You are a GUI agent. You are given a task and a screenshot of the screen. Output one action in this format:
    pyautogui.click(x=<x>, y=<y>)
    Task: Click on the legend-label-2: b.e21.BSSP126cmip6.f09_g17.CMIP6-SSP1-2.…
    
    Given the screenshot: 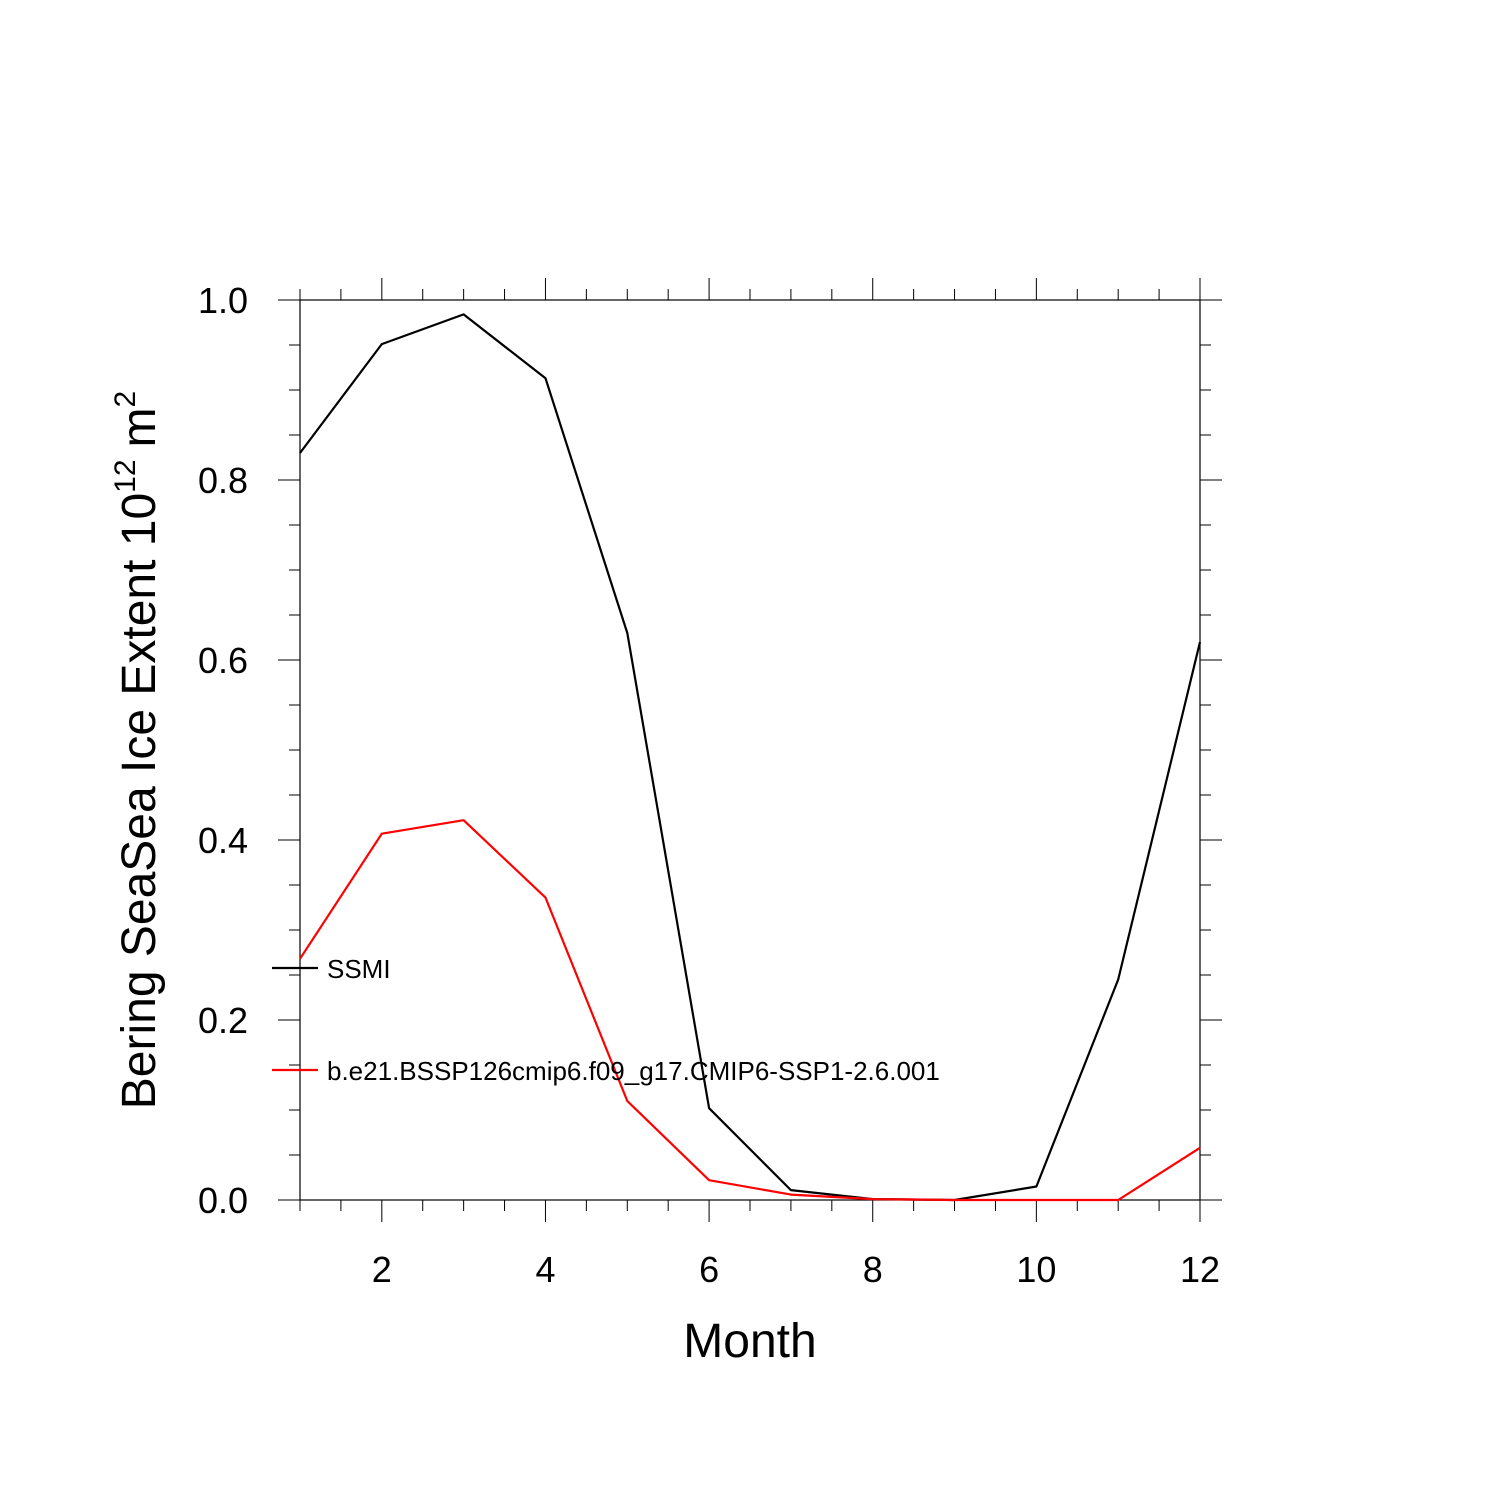 What is the action you would take?
    pyautogui.click(x=633, y=1071)
    